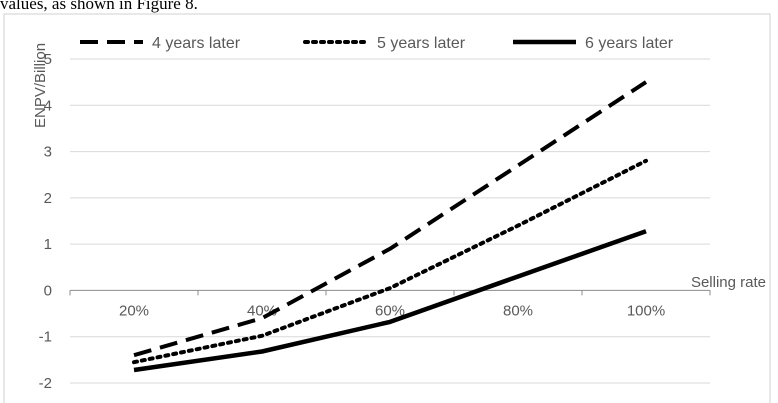  Describe the element at coordinates (196, 43) in the screenshot. I see `legend-label-1: 4 years later` at that location.